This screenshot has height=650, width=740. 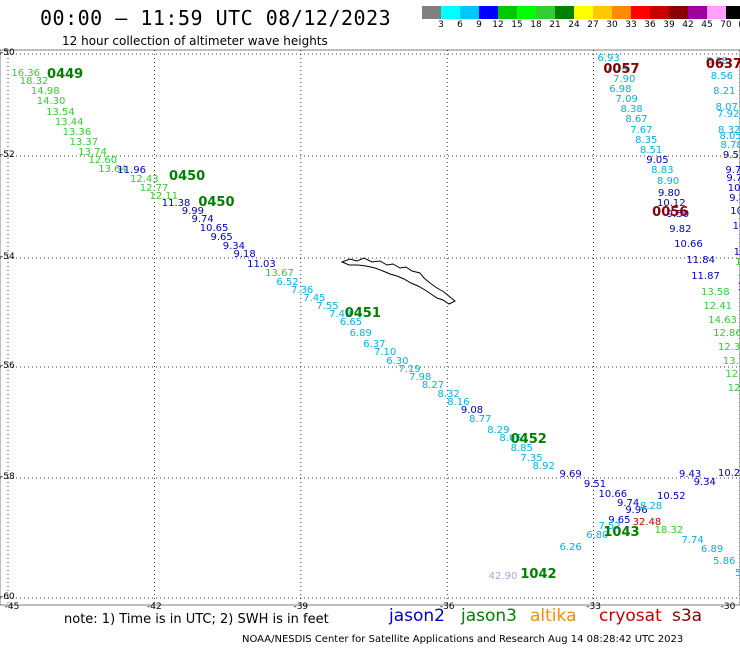 I want to click on lon-label: -33, so click(x=593, y=607).